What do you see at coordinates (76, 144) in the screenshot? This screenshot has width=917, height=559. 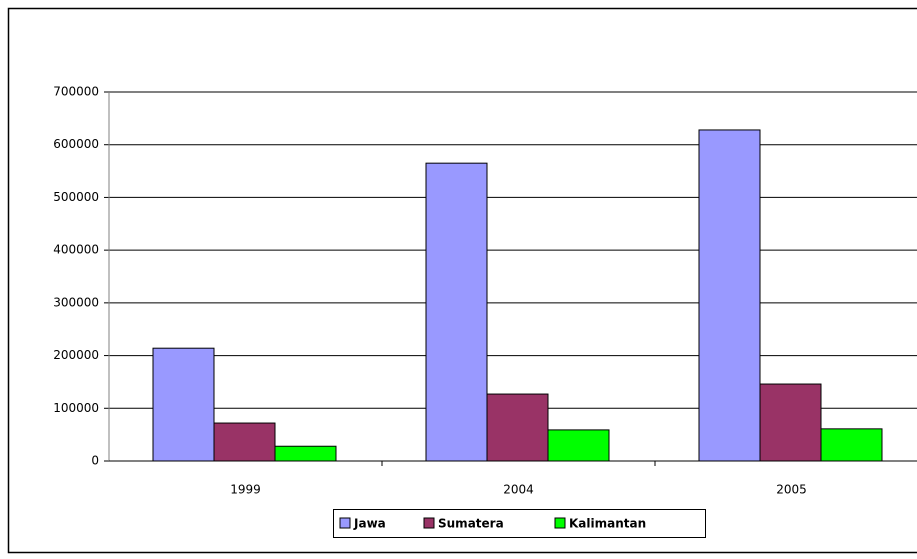 I see `y-tick-label: 600000` at bounding box center [76, 144].